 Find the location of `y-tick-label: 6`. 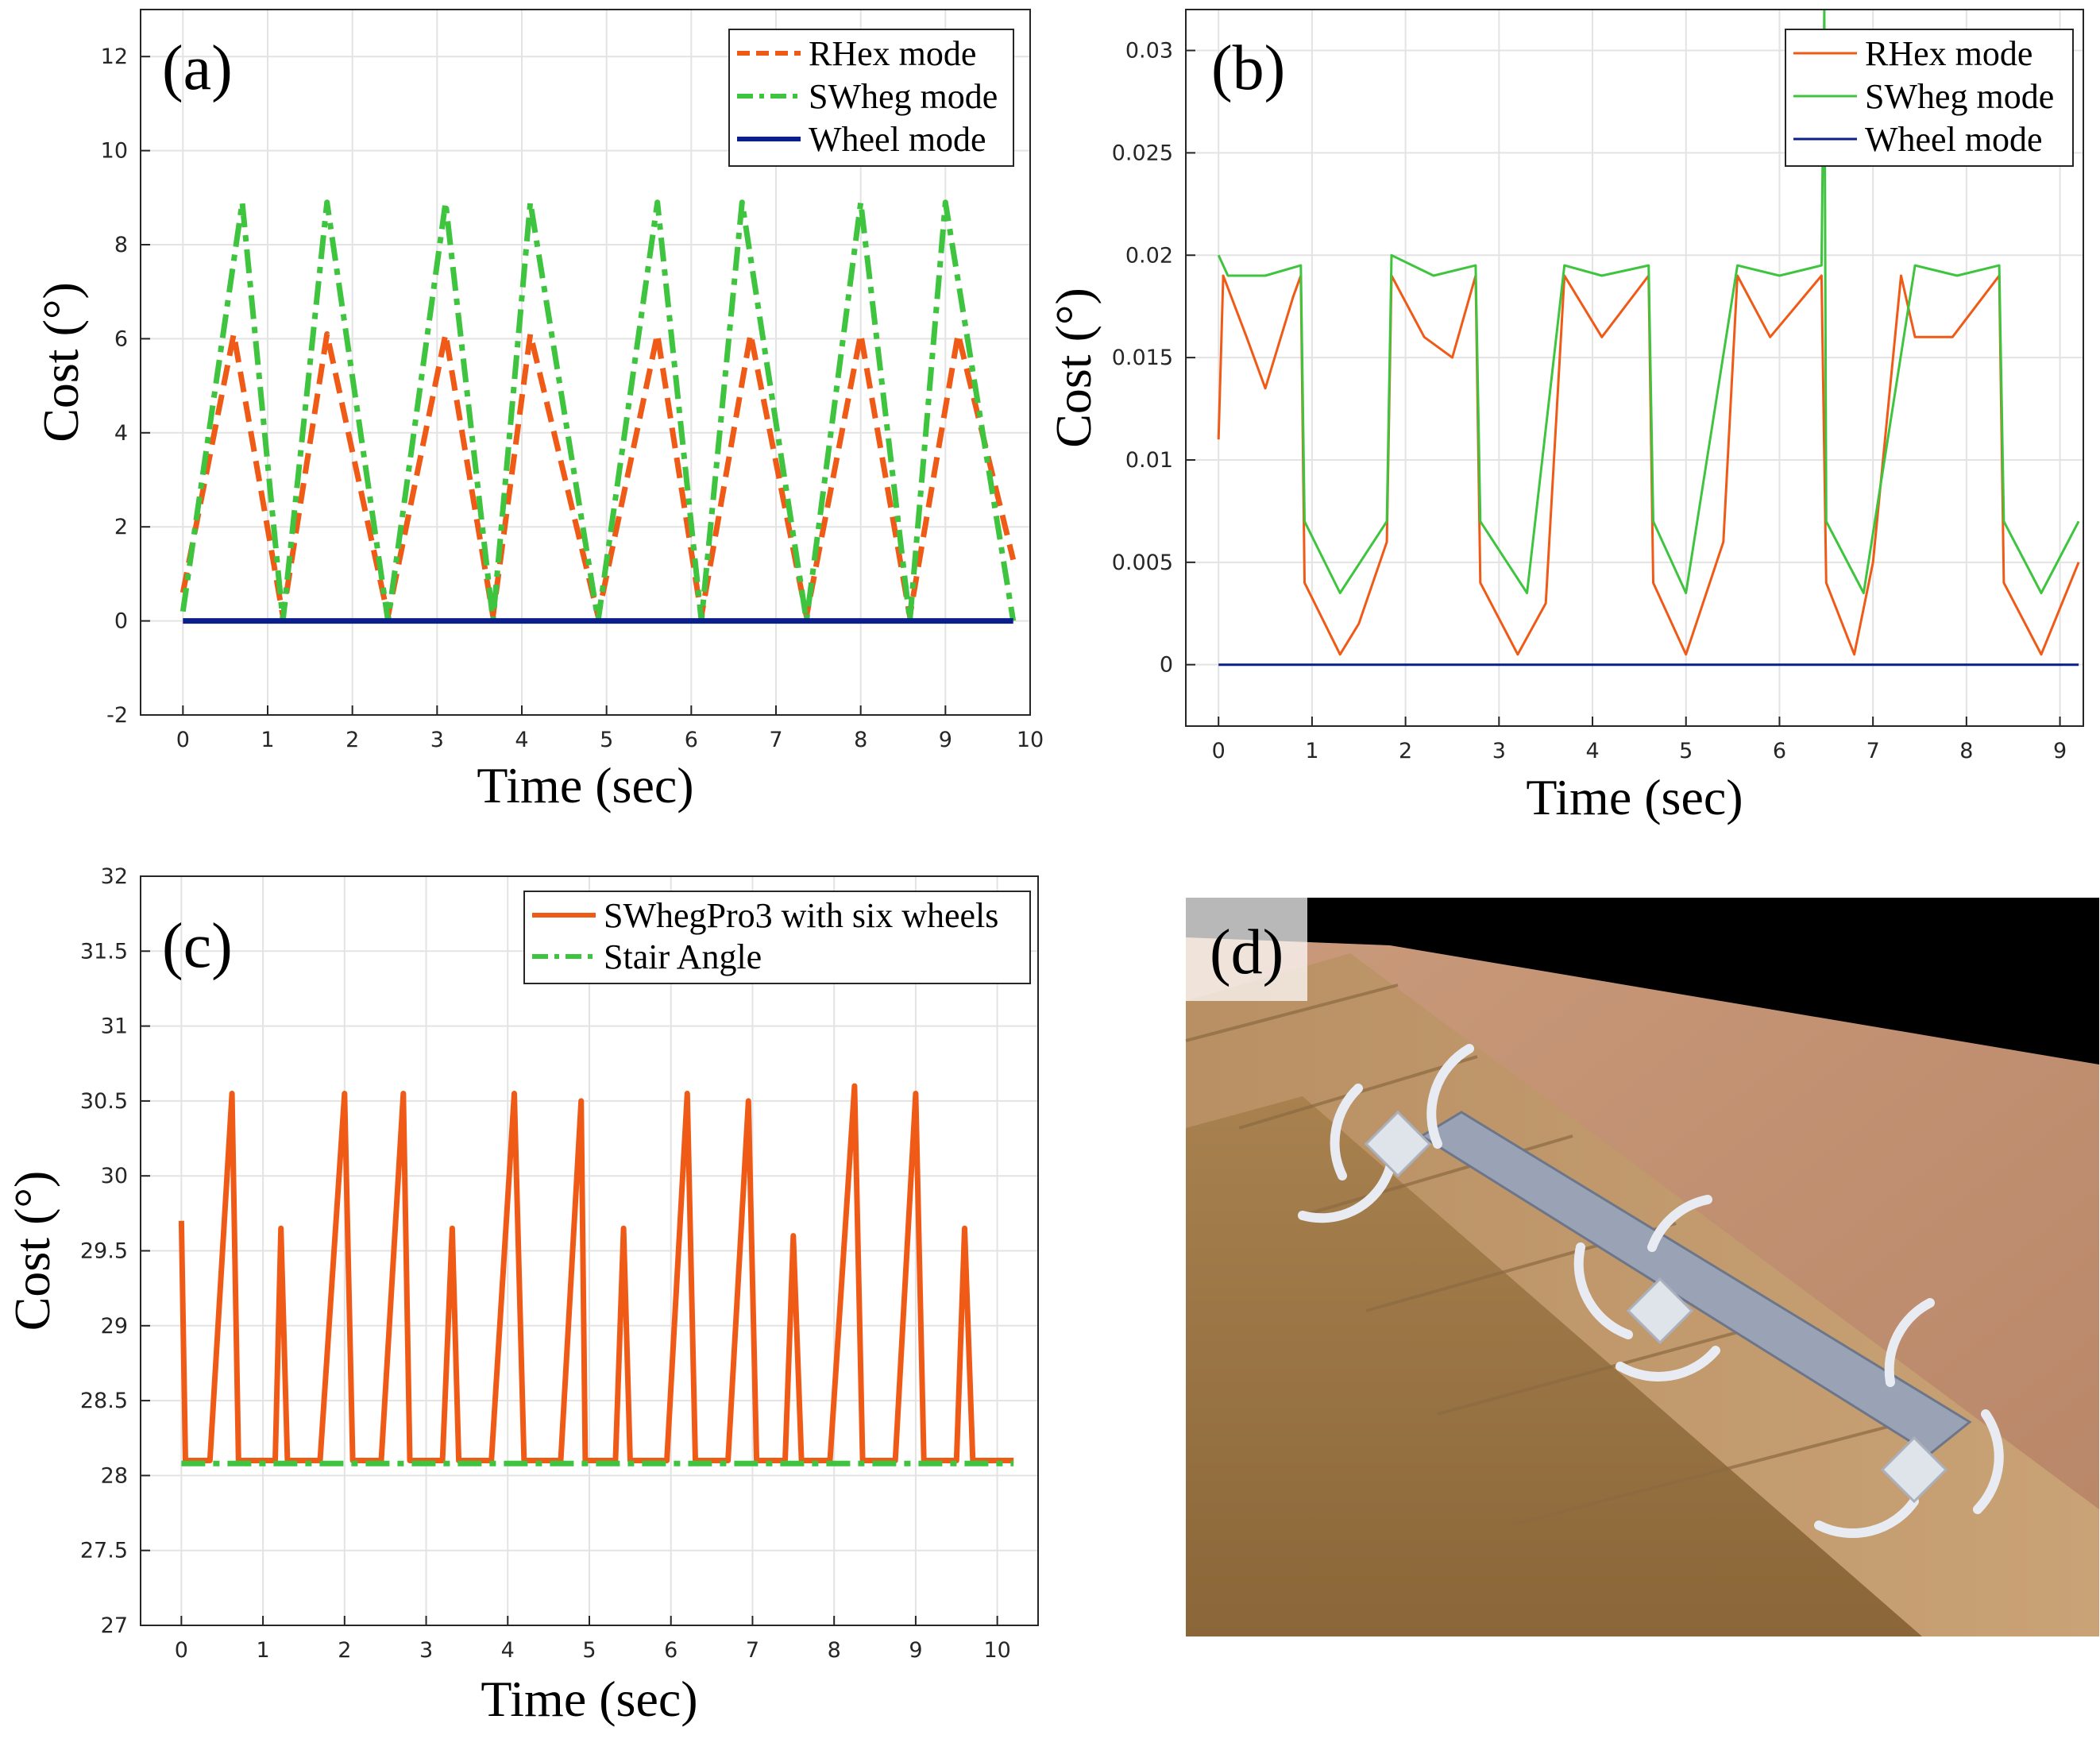

y-tick-label: 6 is located at coordinates (121, 339).